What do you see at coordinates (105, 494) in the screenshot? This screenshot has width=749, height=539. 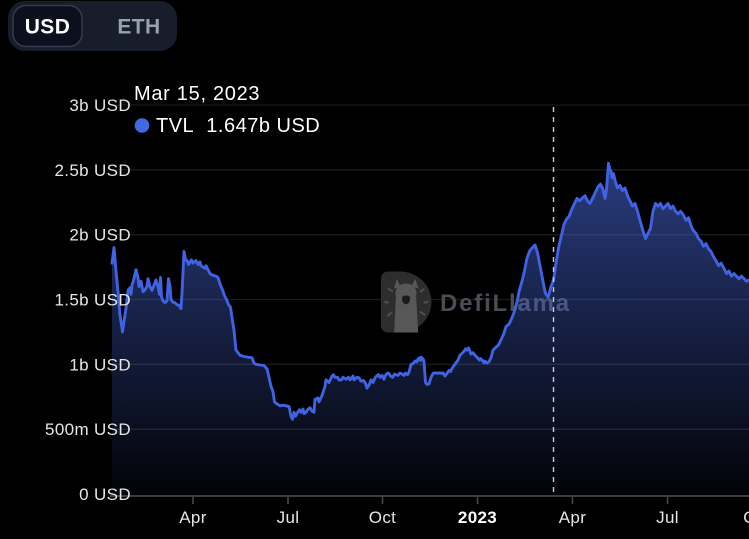 I see `svg-text: 0 USD` at bounding box center [105, 494].